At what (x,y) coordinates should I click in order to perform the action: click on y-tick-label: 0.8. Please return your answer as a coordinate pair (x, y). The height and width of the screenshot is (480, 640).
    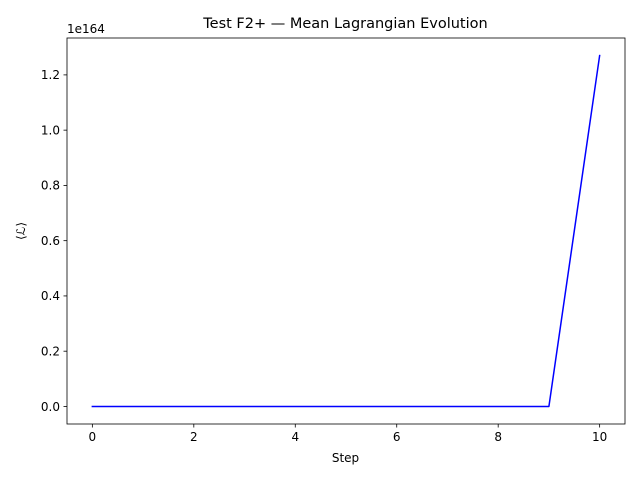
    Looking at the image, I should click on (50, 186).